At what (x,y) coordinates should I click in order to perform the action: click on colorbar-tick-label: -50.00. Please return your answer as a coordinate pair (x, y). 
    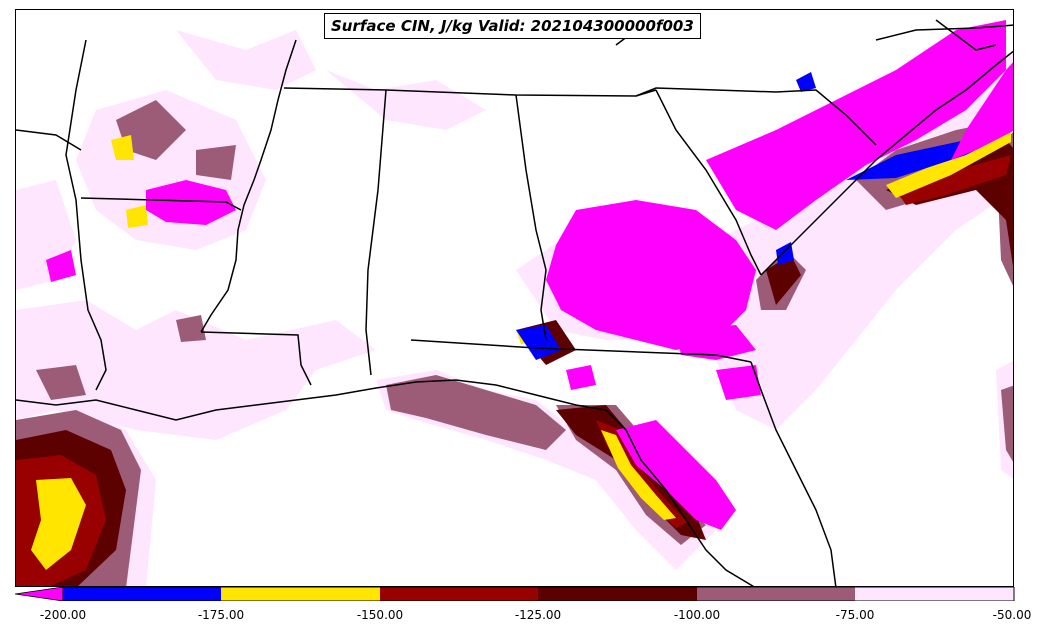
    Looking at the image, I should click on (1012, 615).